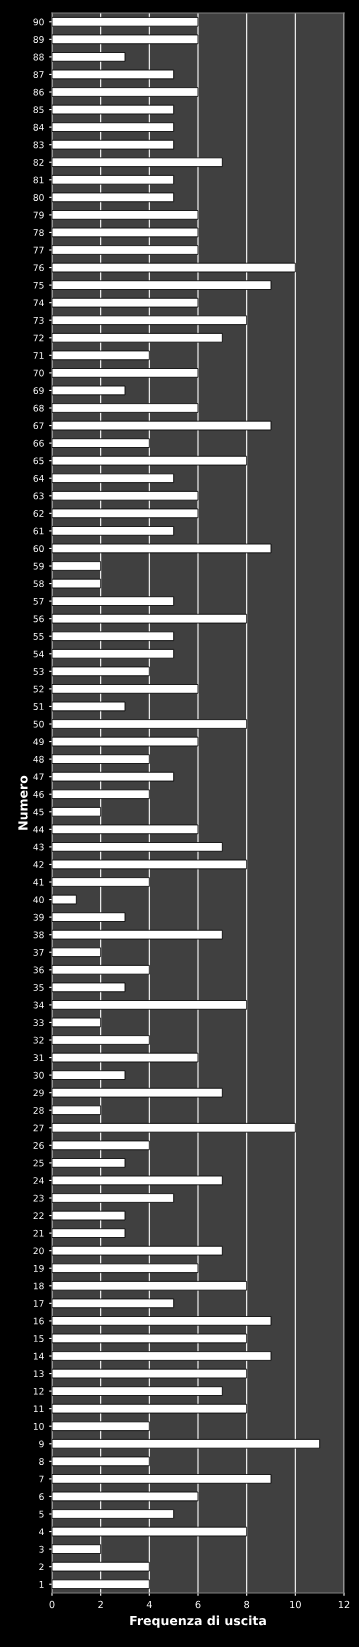 This screenshot has height=1647, width=359. Describe the element at coordinates (38, 1268) in the screenshot. I see `y-tick-label: 19` at that location.